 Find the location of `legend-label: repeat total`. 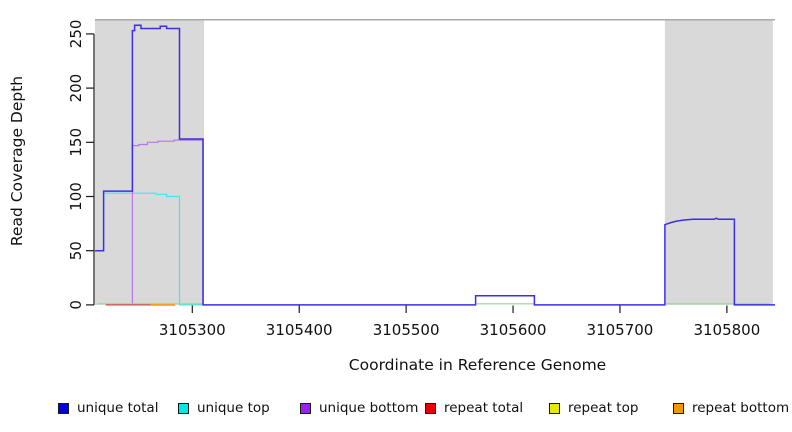

legend-label: repeat total is located at coordinates (484, 408).